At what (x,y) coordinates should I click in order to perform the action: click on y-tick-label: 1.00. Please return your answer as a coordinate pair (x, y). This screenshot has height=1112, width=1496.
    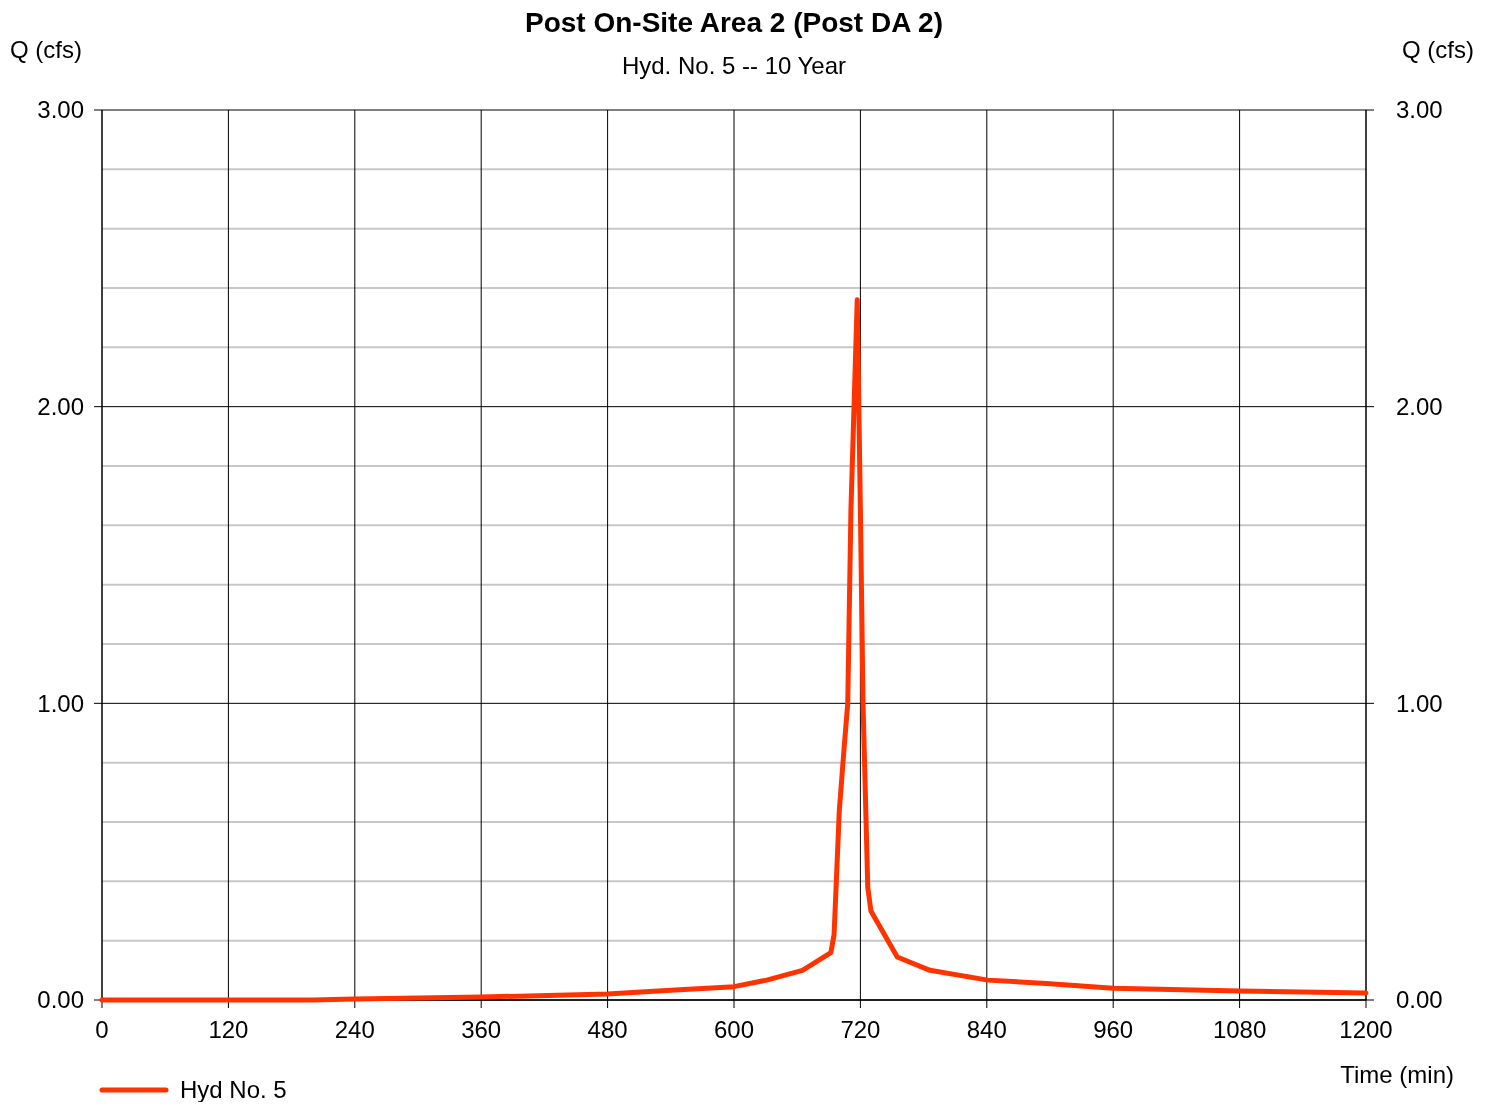
    Looking at the image, I should click on (60, 703).